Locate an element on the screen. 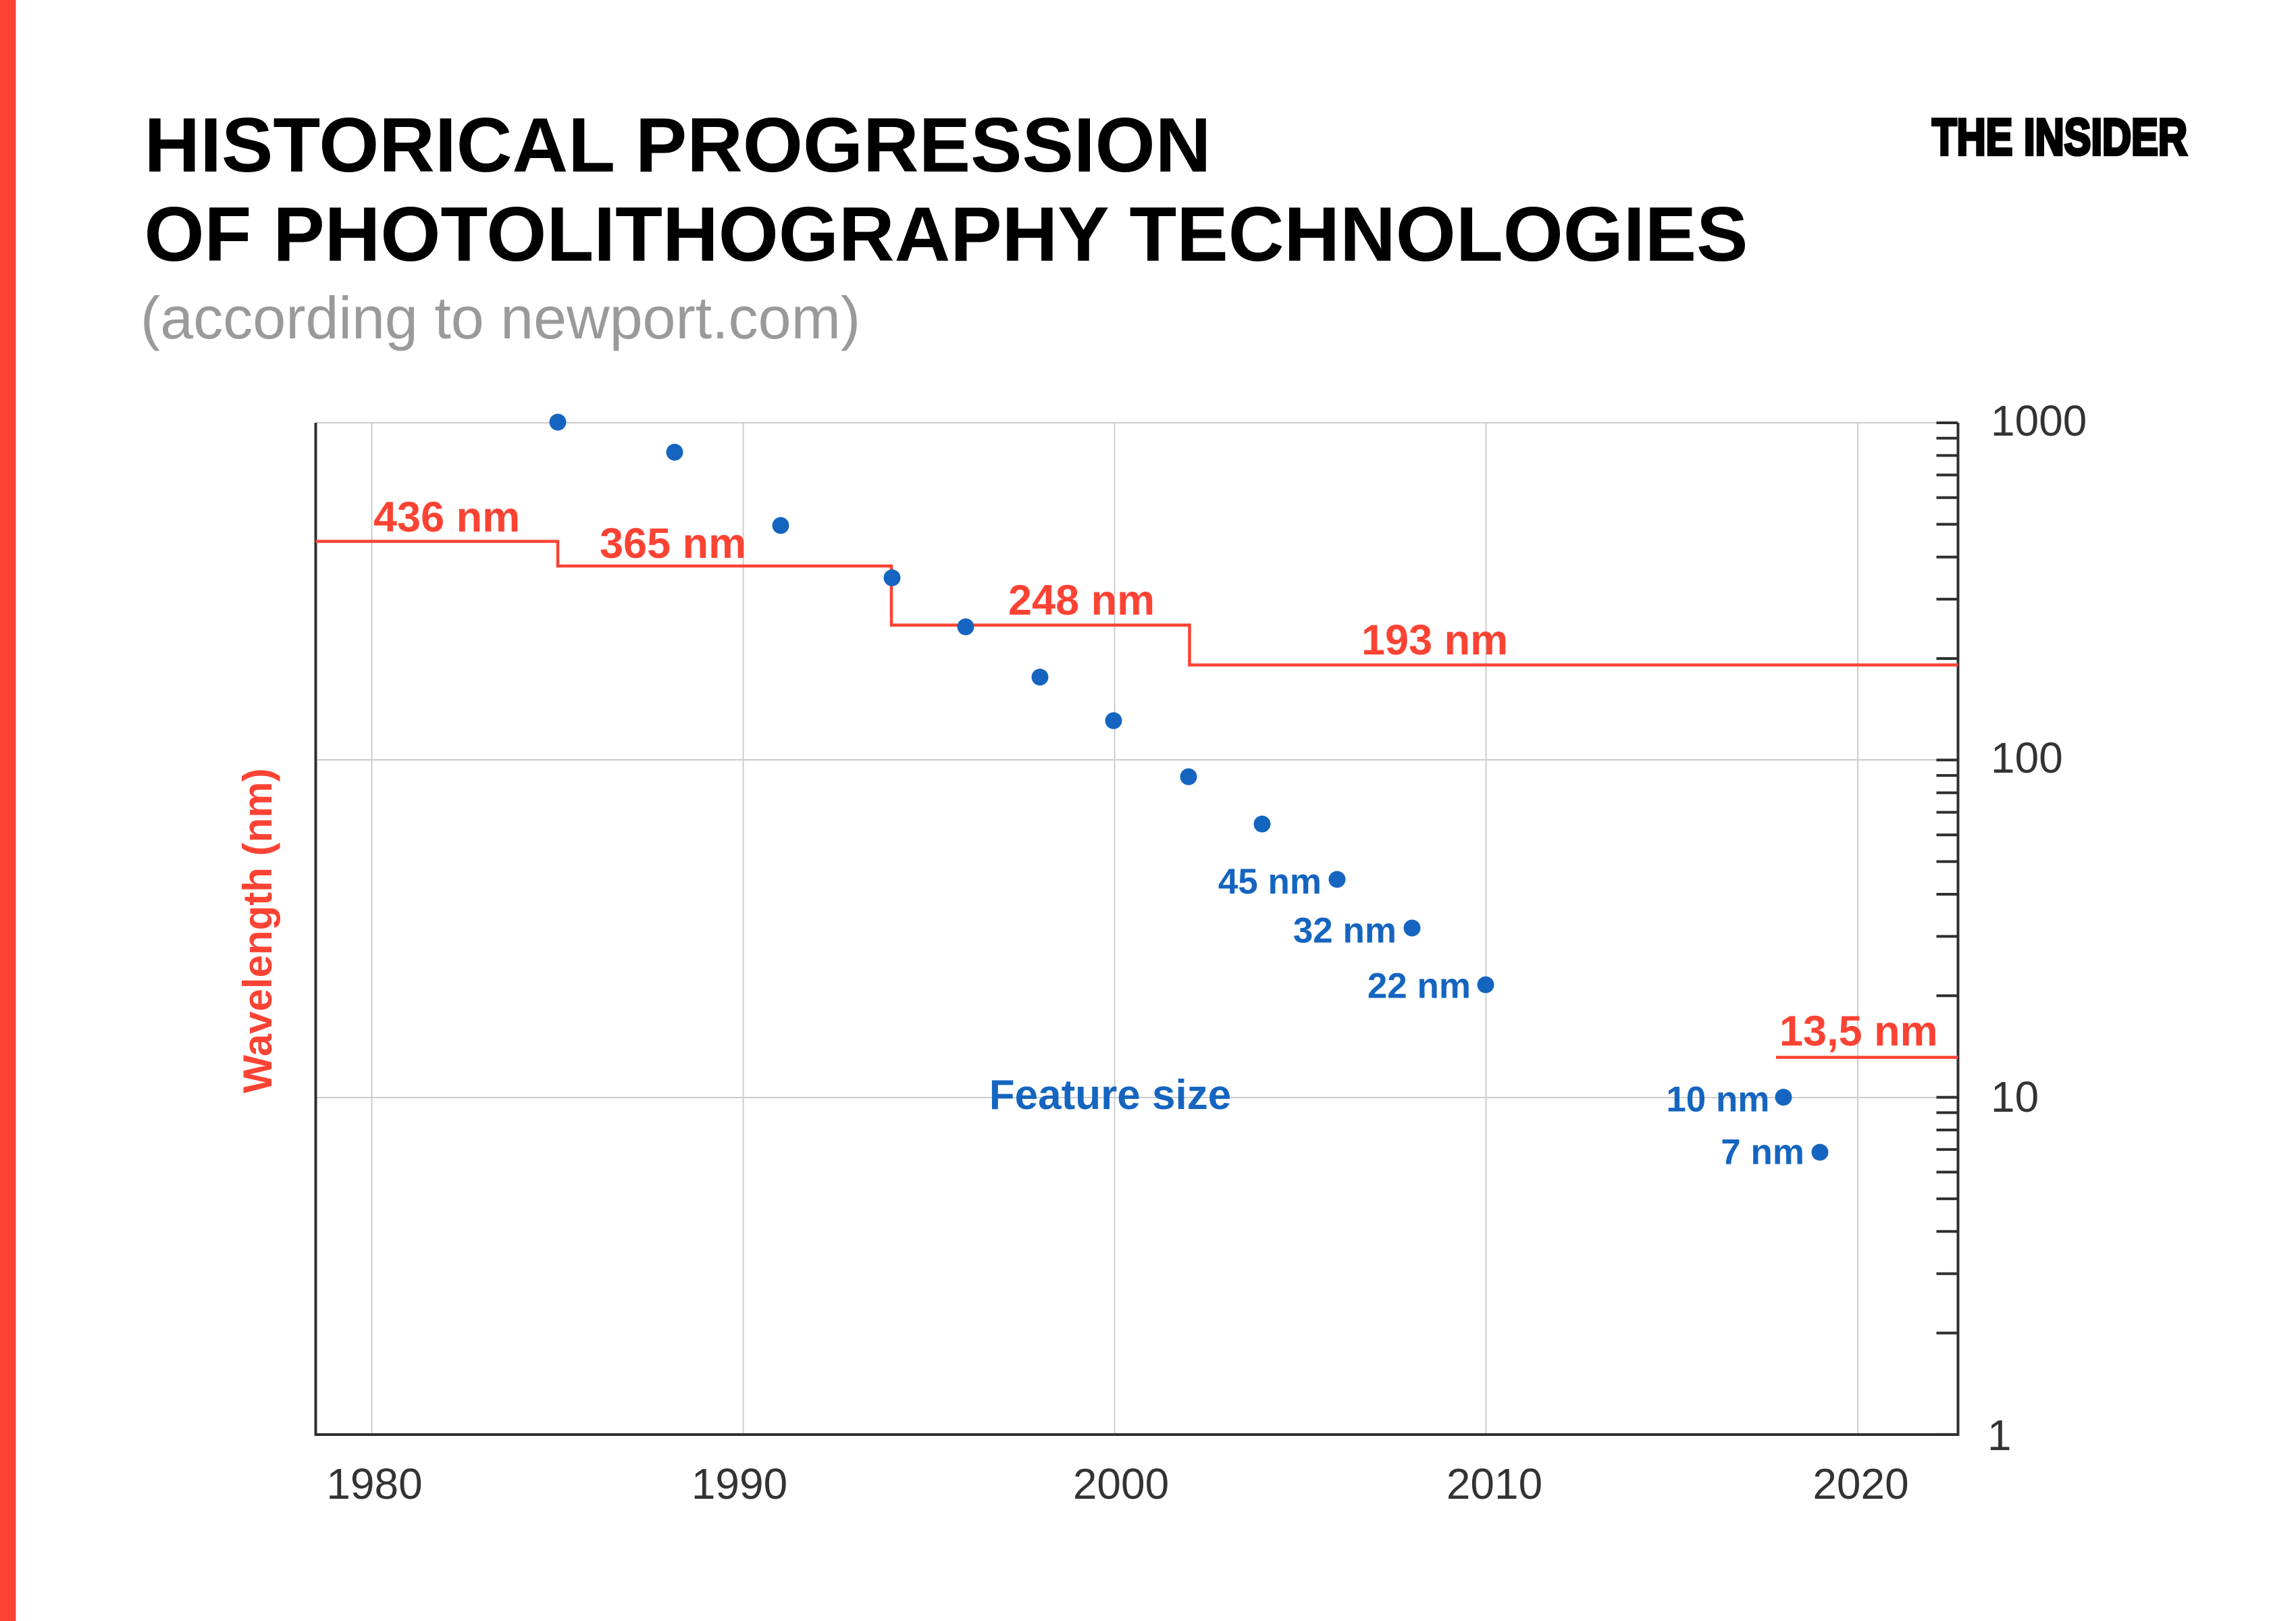  svg-text: 248 nm is located at coordinates (1081, 600).